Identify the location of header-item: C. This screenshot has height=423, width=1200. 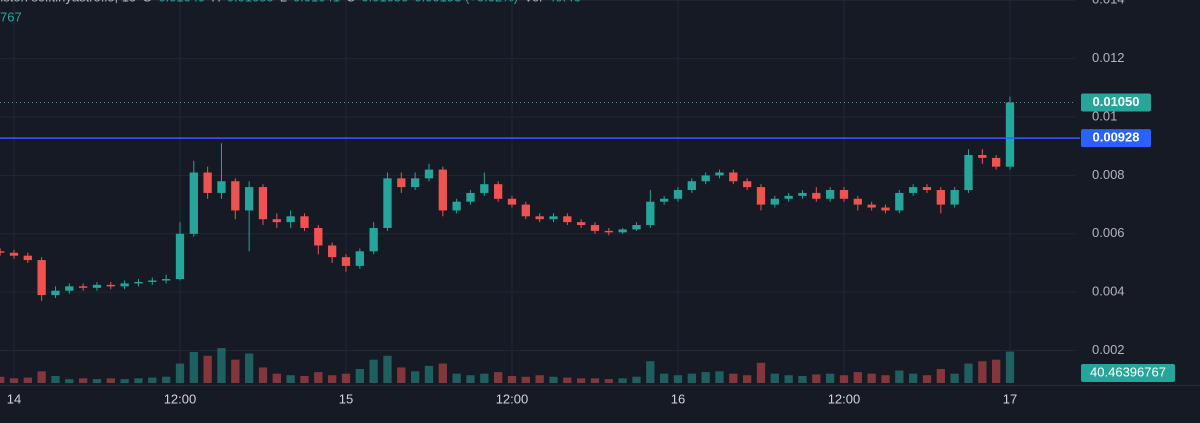
(350, 2).